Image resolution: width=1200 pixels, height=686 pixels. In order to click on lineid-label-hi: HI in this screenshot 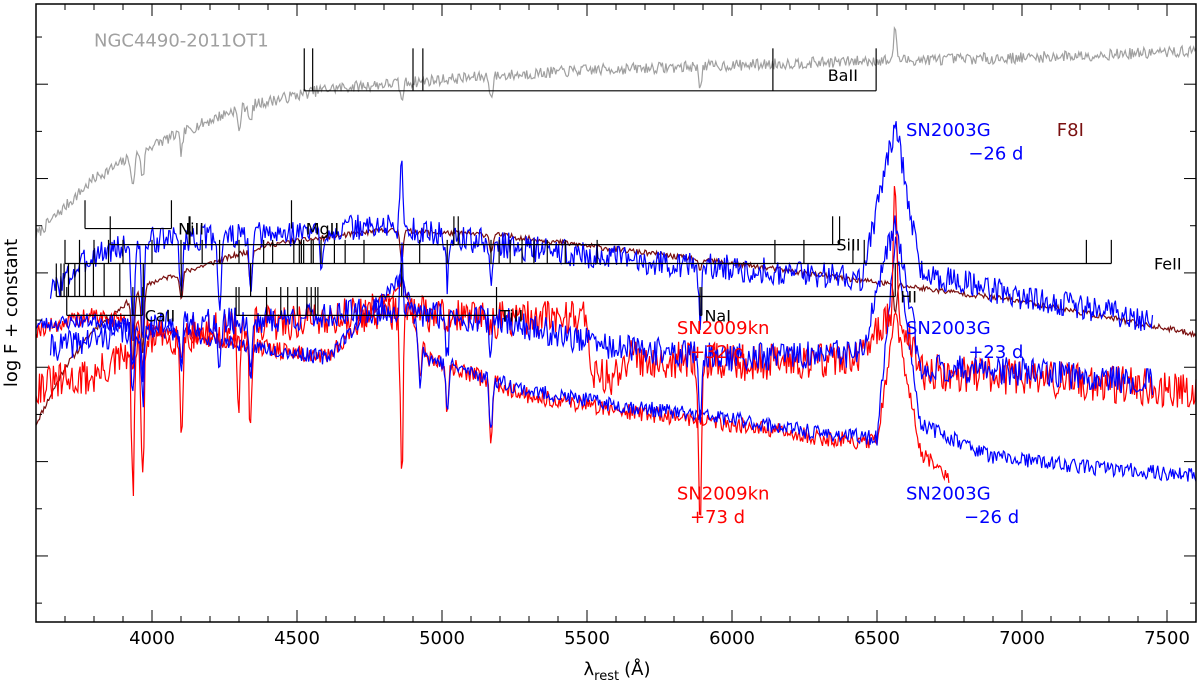, I will do `click(908, 296)`.